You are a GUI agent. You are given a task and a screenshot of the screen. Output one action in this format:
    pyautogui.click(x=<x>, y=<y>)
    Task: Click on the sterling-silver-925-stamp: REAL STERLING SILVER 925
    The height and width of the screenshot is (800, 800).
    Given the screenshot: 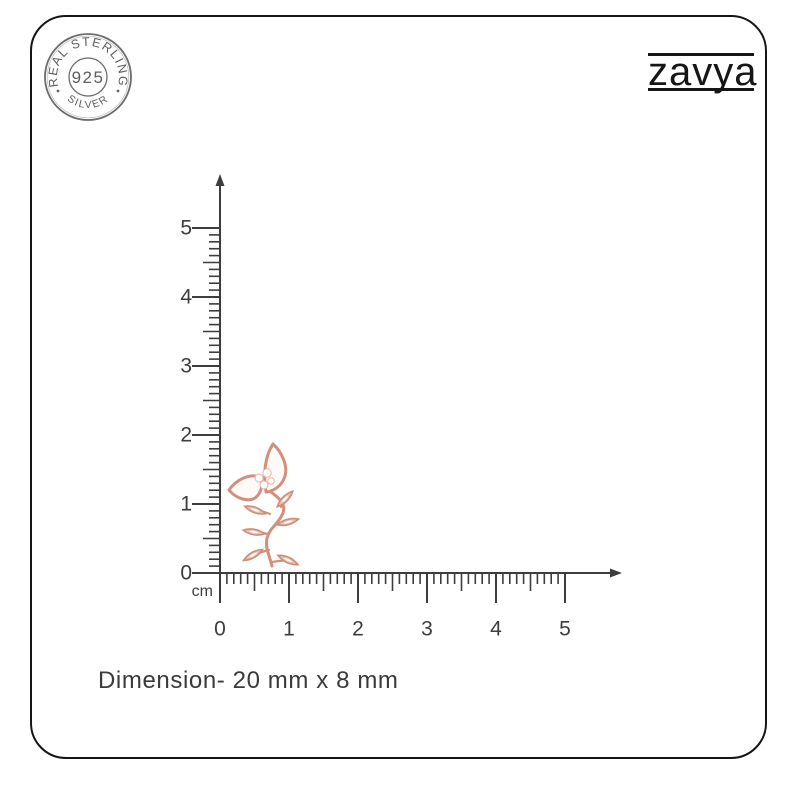 What is the action you would take?
    pyautogui.click(x=88, y=77)
    